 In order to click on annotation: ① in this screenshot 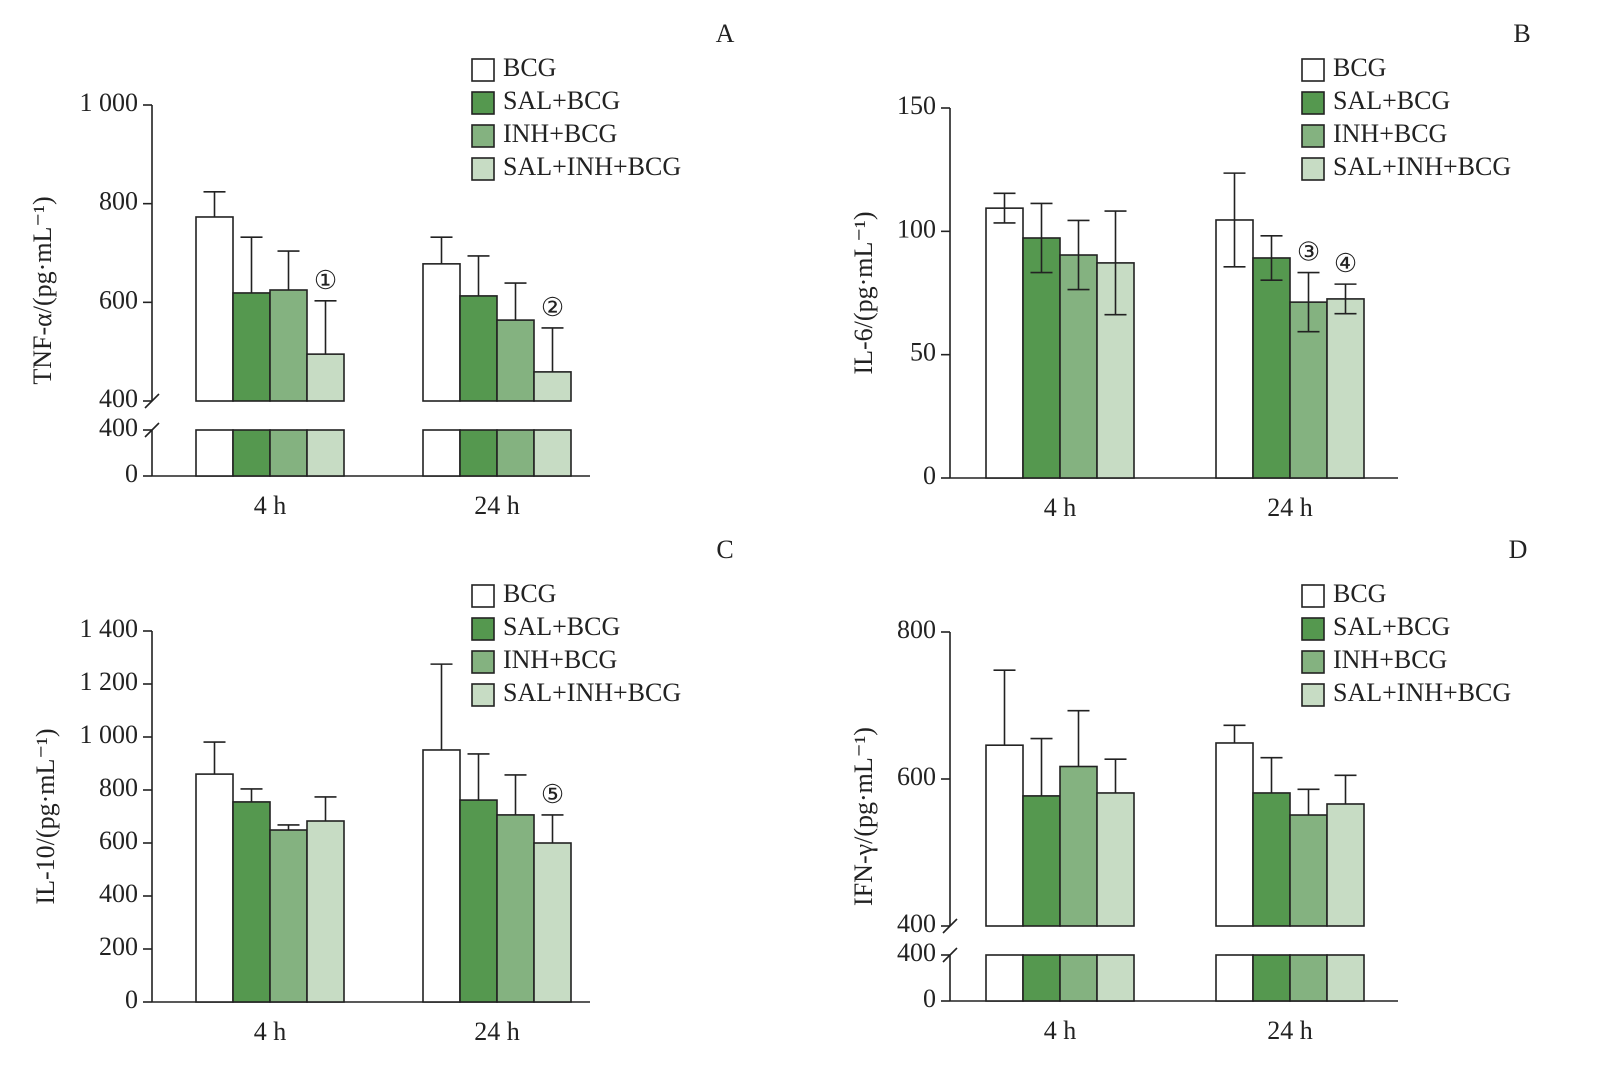, I will do `click(325, 280)`.